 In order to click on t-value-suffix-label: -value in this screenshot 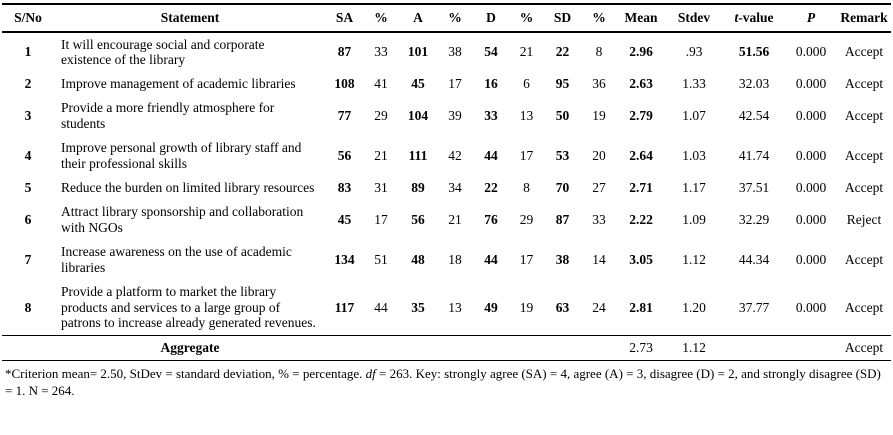, I will do `click(756, 17)`.